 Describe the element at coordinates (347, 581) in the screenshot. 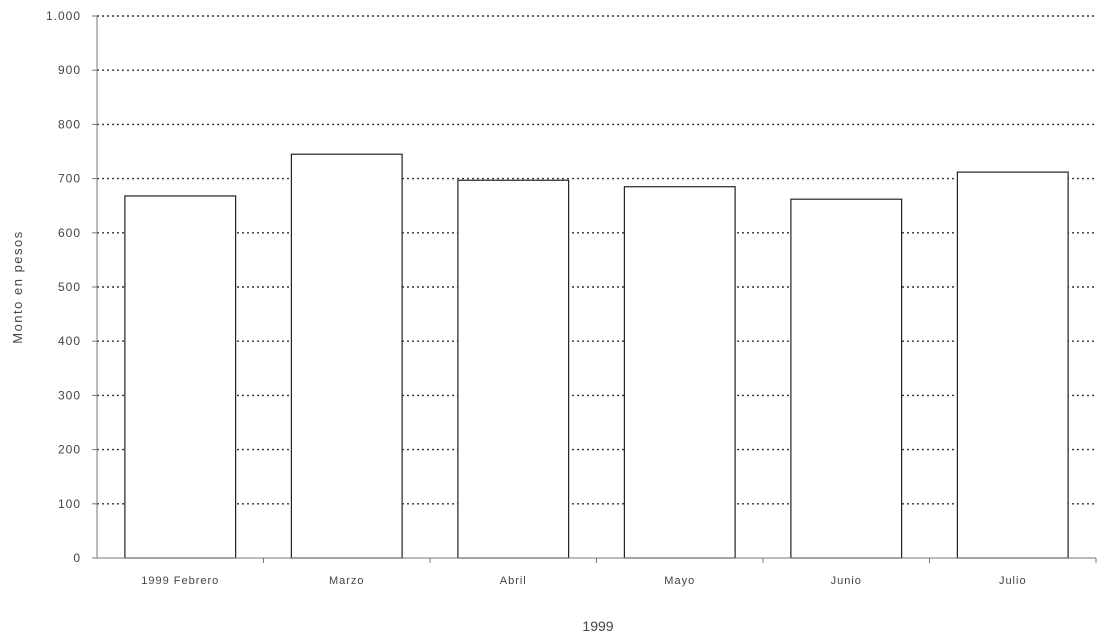

I see `x-tick-label: Marzo` at that location.